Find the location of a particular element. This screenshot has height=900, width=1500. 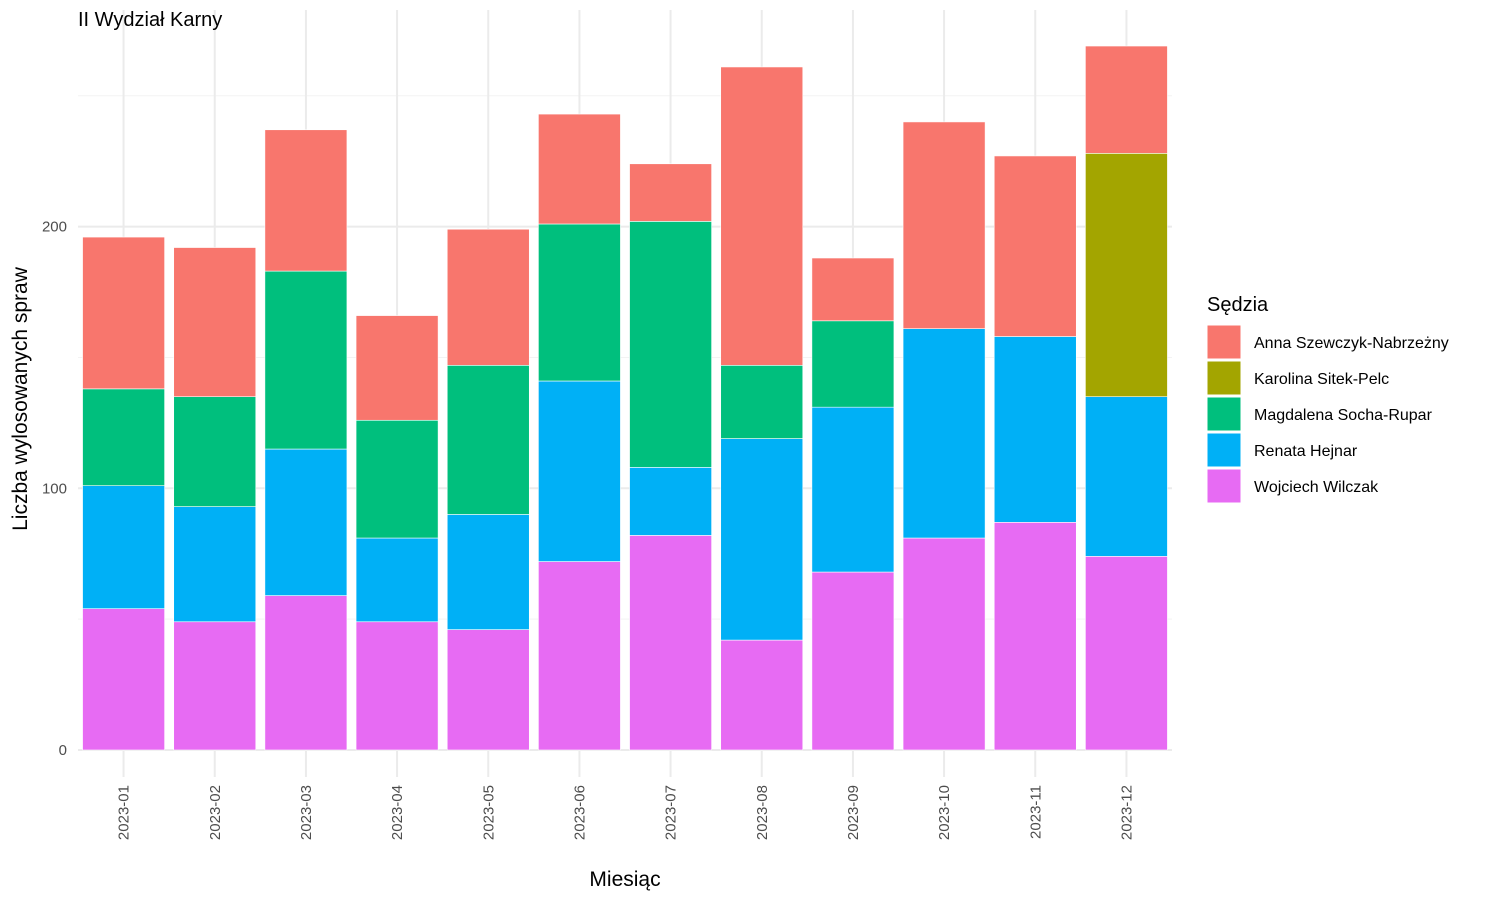

x-tick-label: 2023-12 is located at coordinates (1126, 812).